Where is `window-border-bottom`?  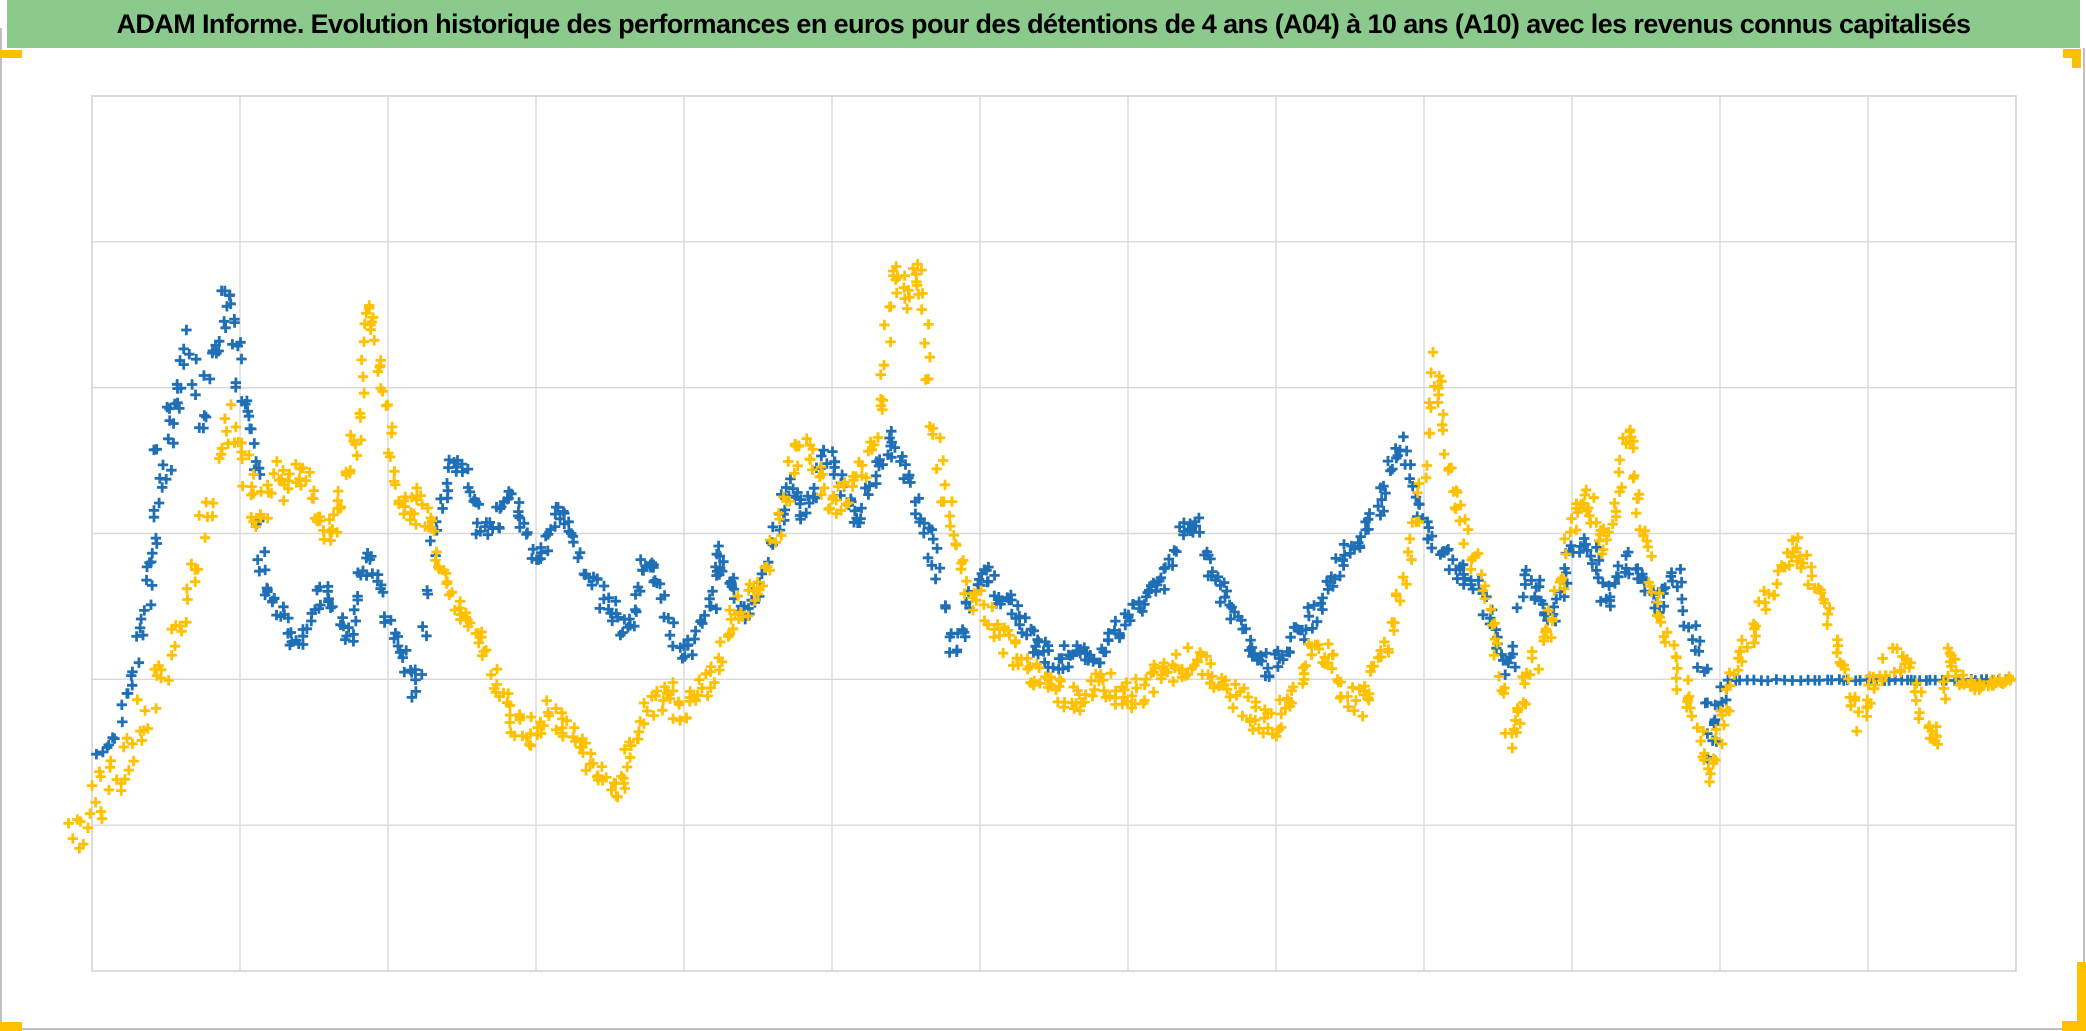
window-border-bottom is located at coordinates (1043, 1029).